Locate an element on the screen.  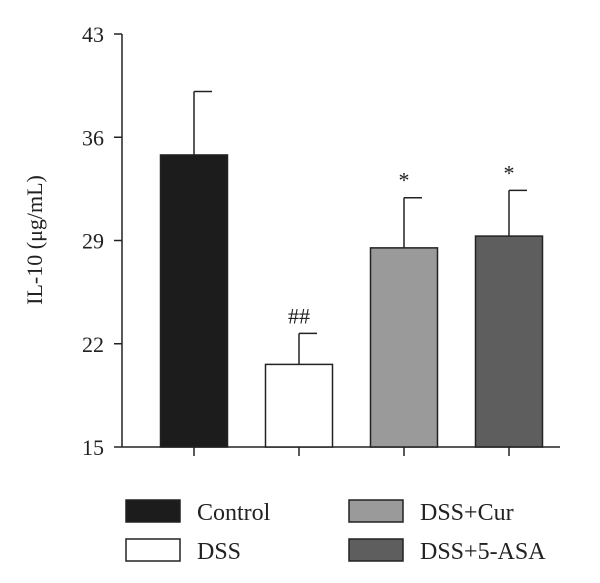
bar-dss-5-asa is located at coordinates (509, 341).